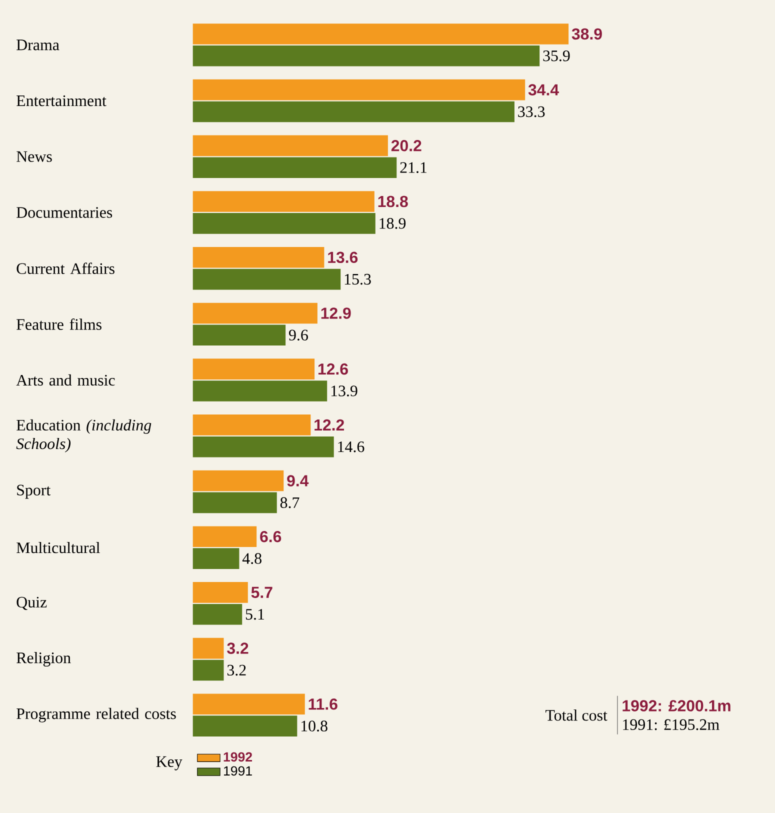 The width and height of the screenshot is (775, 813). What do you see at coordinates (576, 715) in the screenshot?
I see `annotation: Total cost` at bounding box center [576, 715].